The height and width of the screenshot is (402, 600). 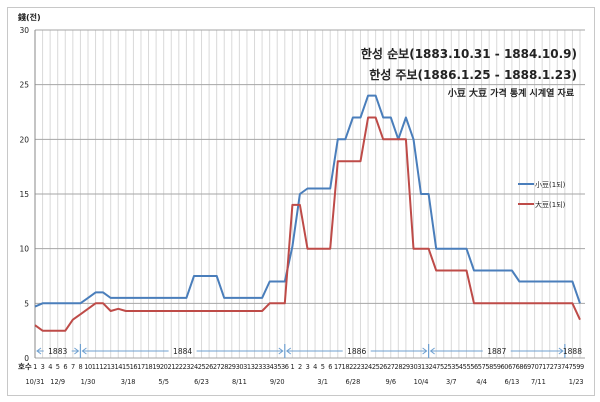 I want to click on x-tick-label: 12, so click(x=103, y=367).